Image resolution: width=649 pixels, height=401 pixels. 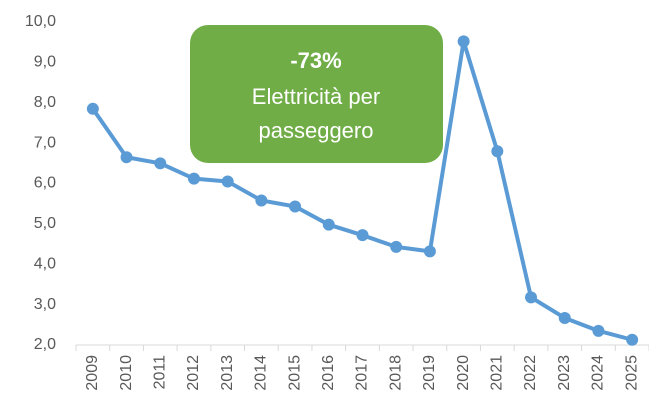 I want to click on annotation-headline: -73%, so click(x=315, y=60).